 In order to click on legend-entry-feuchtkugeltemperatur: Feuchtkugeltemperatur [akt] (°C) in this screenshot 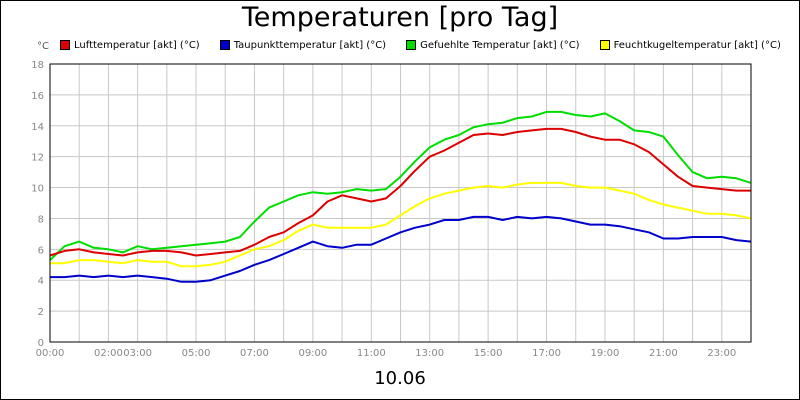, I will do `click(690, 45)`.